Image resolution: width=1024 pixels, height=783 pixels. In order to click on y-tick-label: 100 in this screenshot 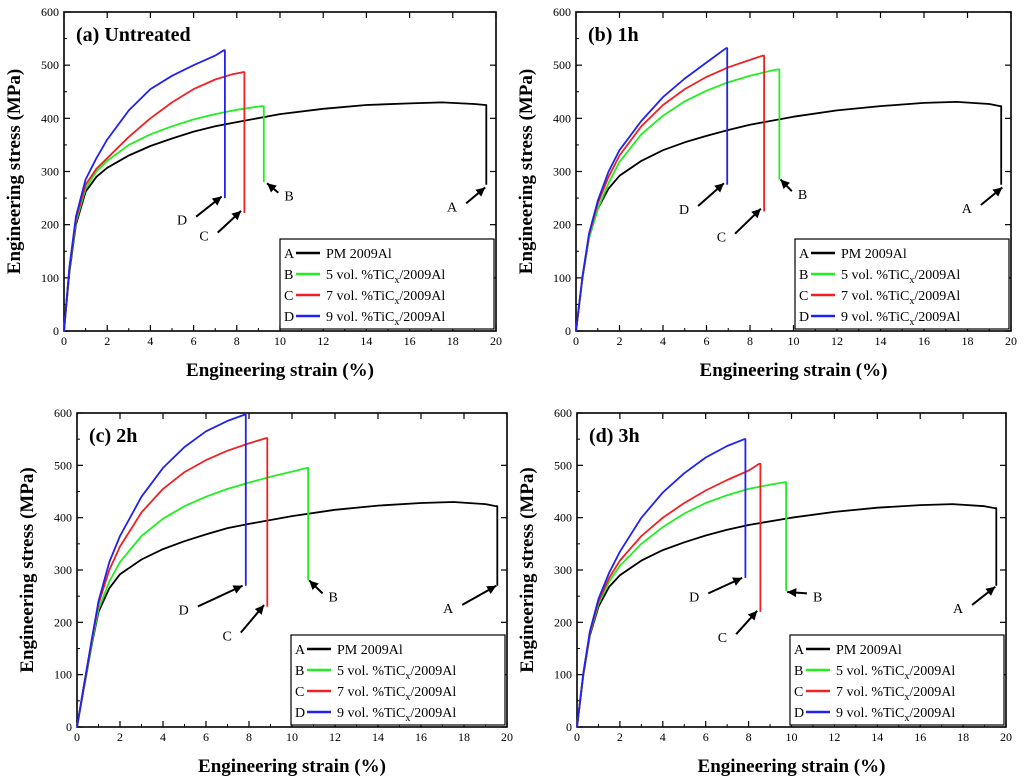, I will do `click(562, 278)`.